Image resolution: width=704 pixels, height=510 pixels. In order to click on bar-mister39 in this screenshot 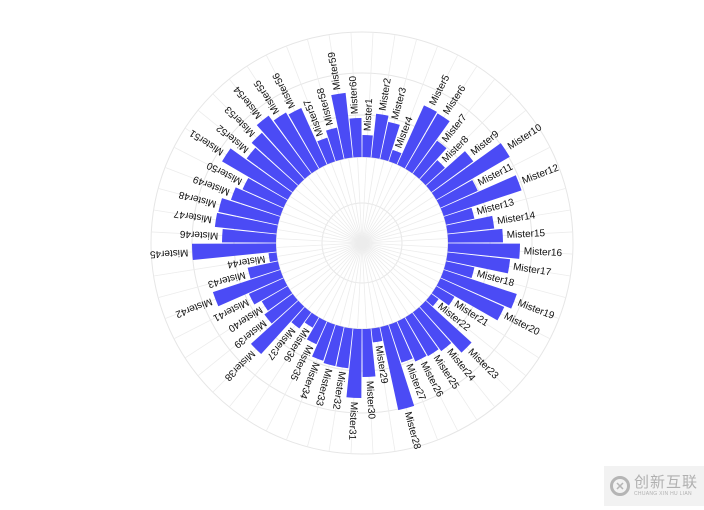, I will do `click(281, 308)`.